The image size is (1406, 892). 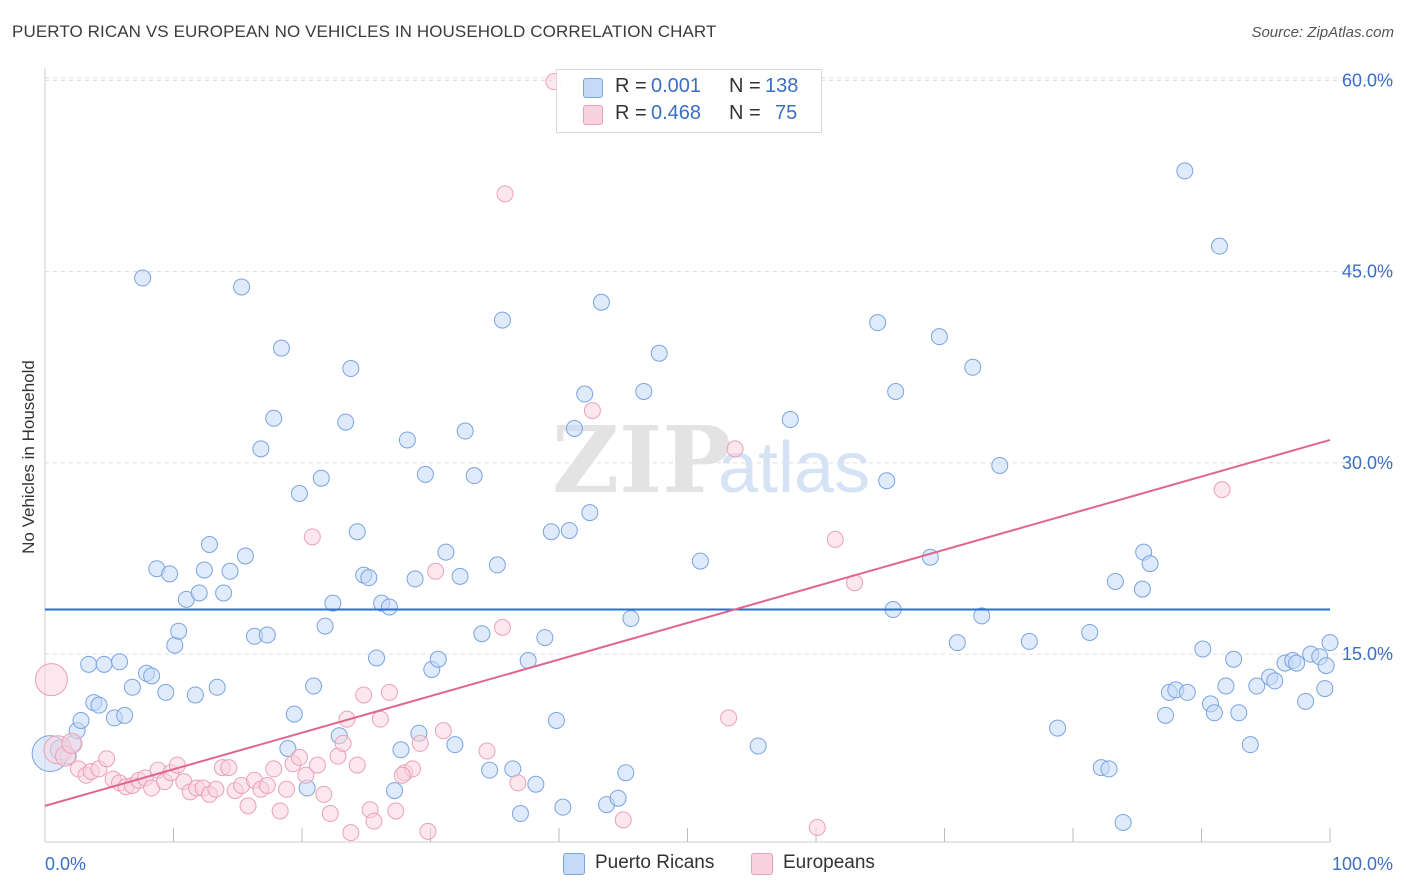 I want to click on source-label: Source: ZipAtlas.com, so click(x=1322, y=32).